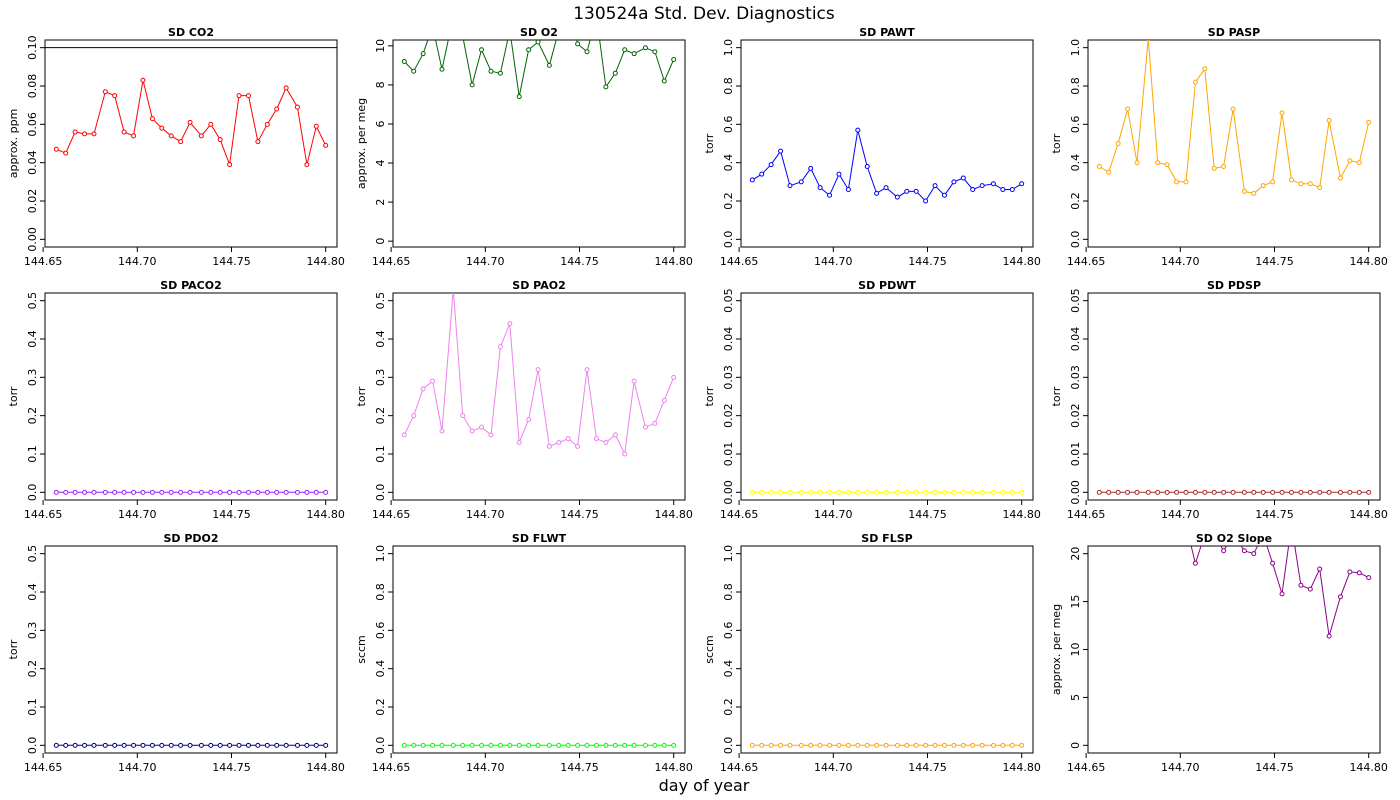 The height and width of the screenshot is (800, 1400). Describe the element at coordinates (728, 48) in the screenshot. I see `y-tick-label: 1.0` at that location.